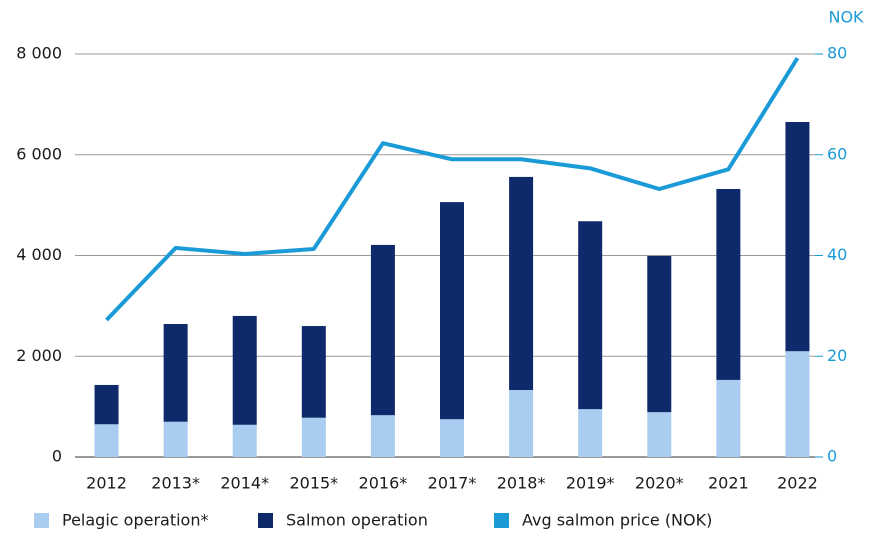 Image resolution: width=871 pixels, height=541 pixels. I want to click on y-tick-label: 4 000, so click(39, 254).